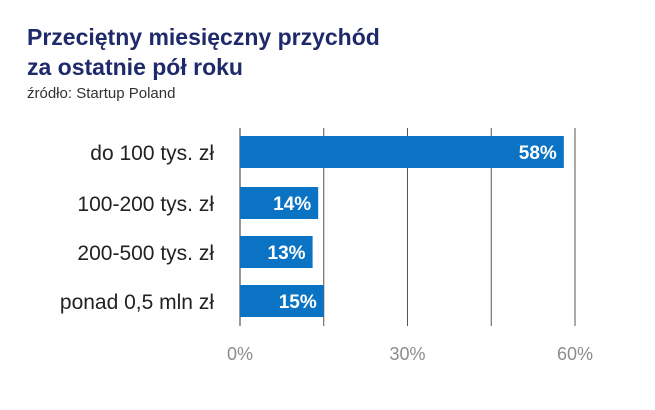  What do you see at coordinates (240, 354) in the screenshot?
I see `x-tick-label: 0%` at bounding box center [240, 354].